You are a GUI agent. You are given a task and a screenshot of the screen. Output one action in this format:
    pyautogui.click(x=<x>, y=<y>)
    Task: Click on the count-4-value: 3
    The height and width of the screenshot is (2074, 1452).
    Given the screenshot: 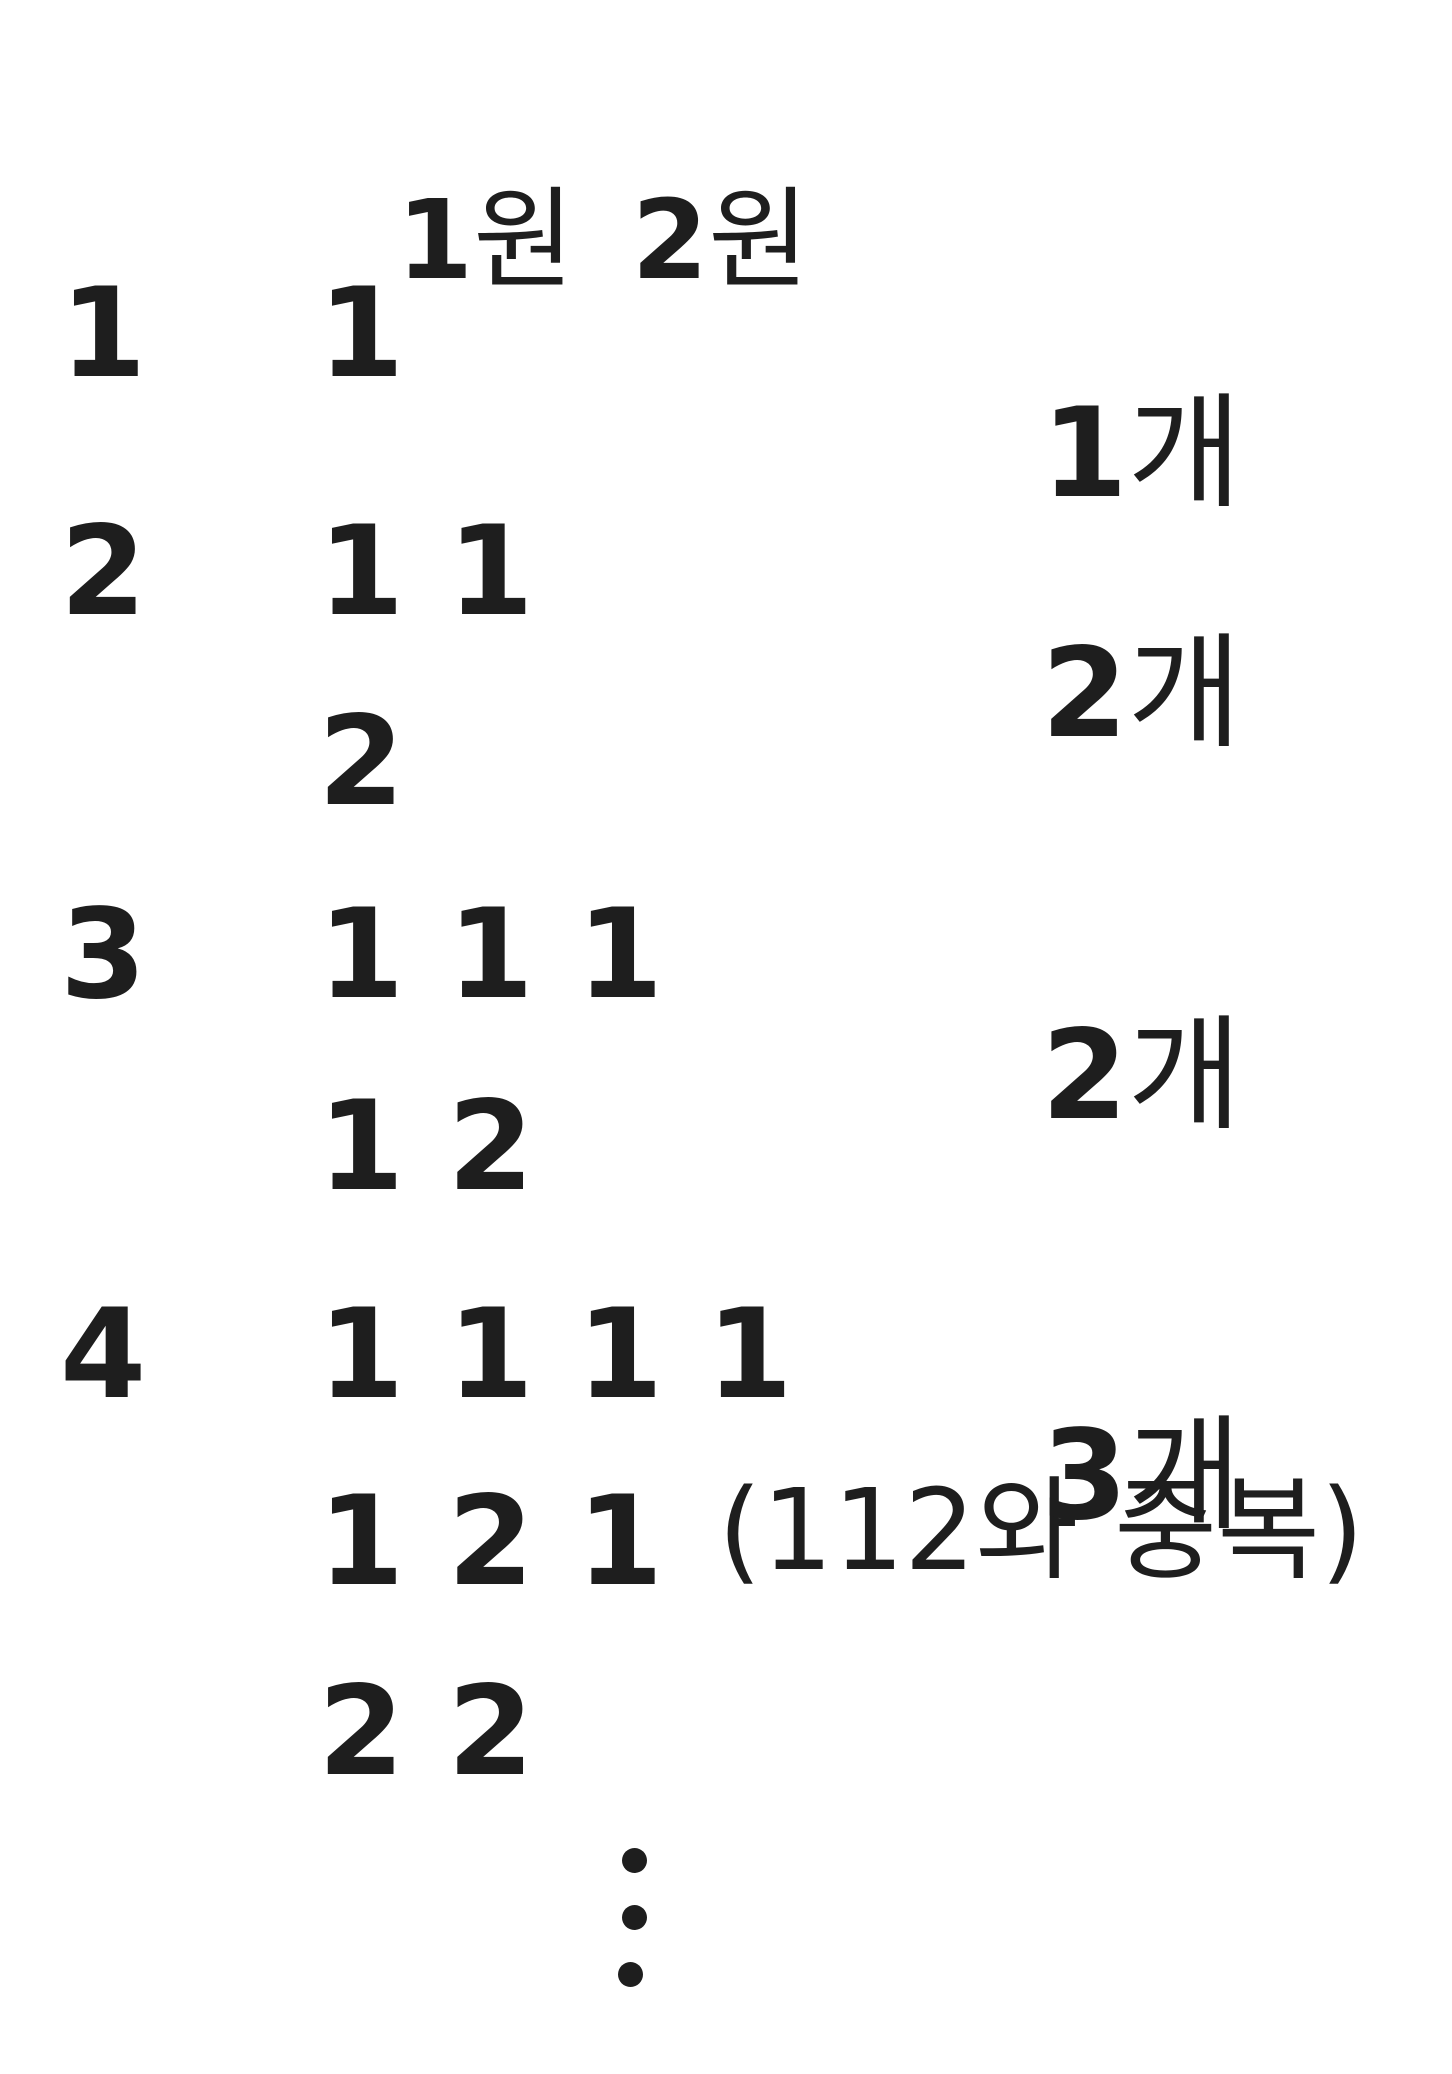 What is the action you would take?
    pyautogui.click(x=1084, y=1476)
    